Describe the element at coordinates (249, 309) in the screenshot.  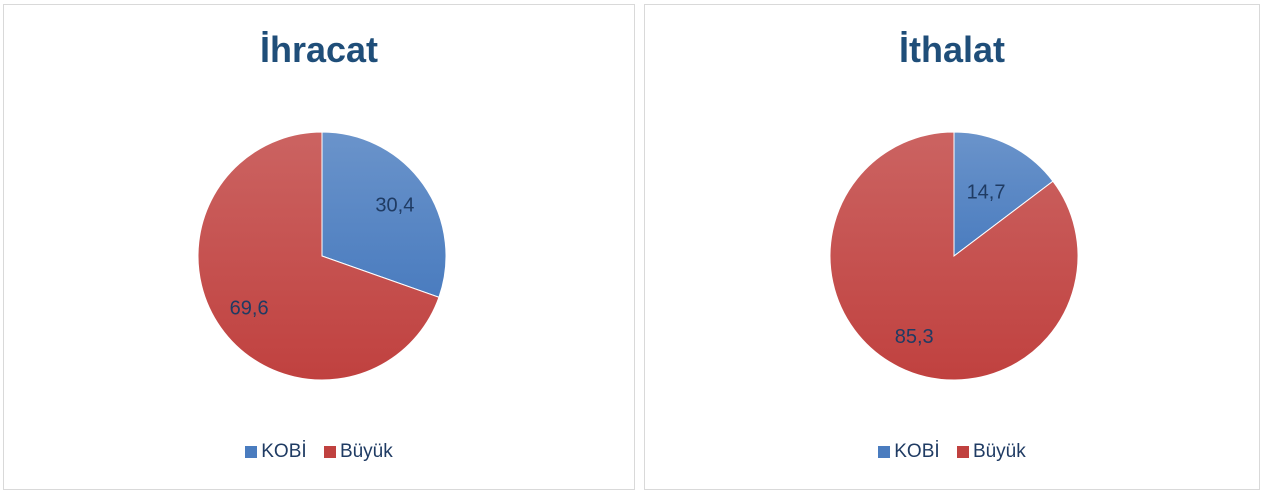
I see `data-label-buyuk: 69,6` at that location.